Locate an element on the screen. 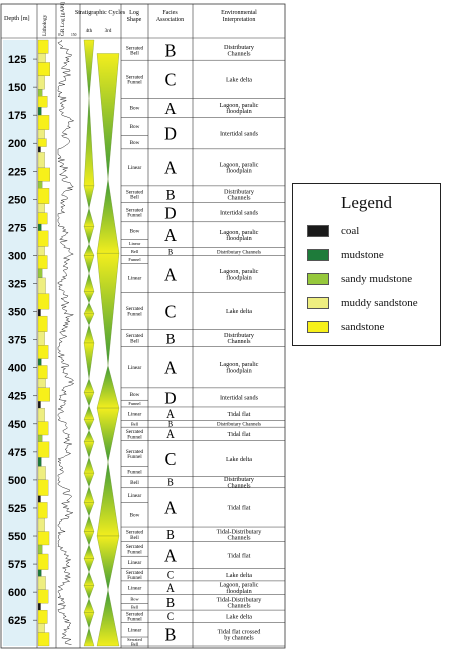  header-cycle-3rd: 3rd is located at coordinates (108, 31).